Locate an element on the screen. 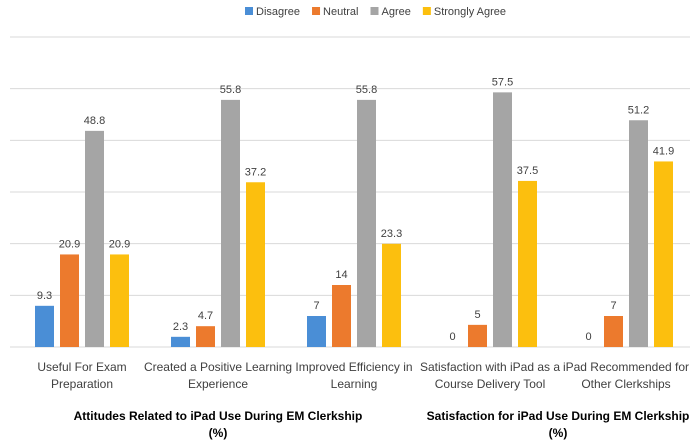 The image size is (693, 444). category-label: Experience is located at coordinates (218, 384).